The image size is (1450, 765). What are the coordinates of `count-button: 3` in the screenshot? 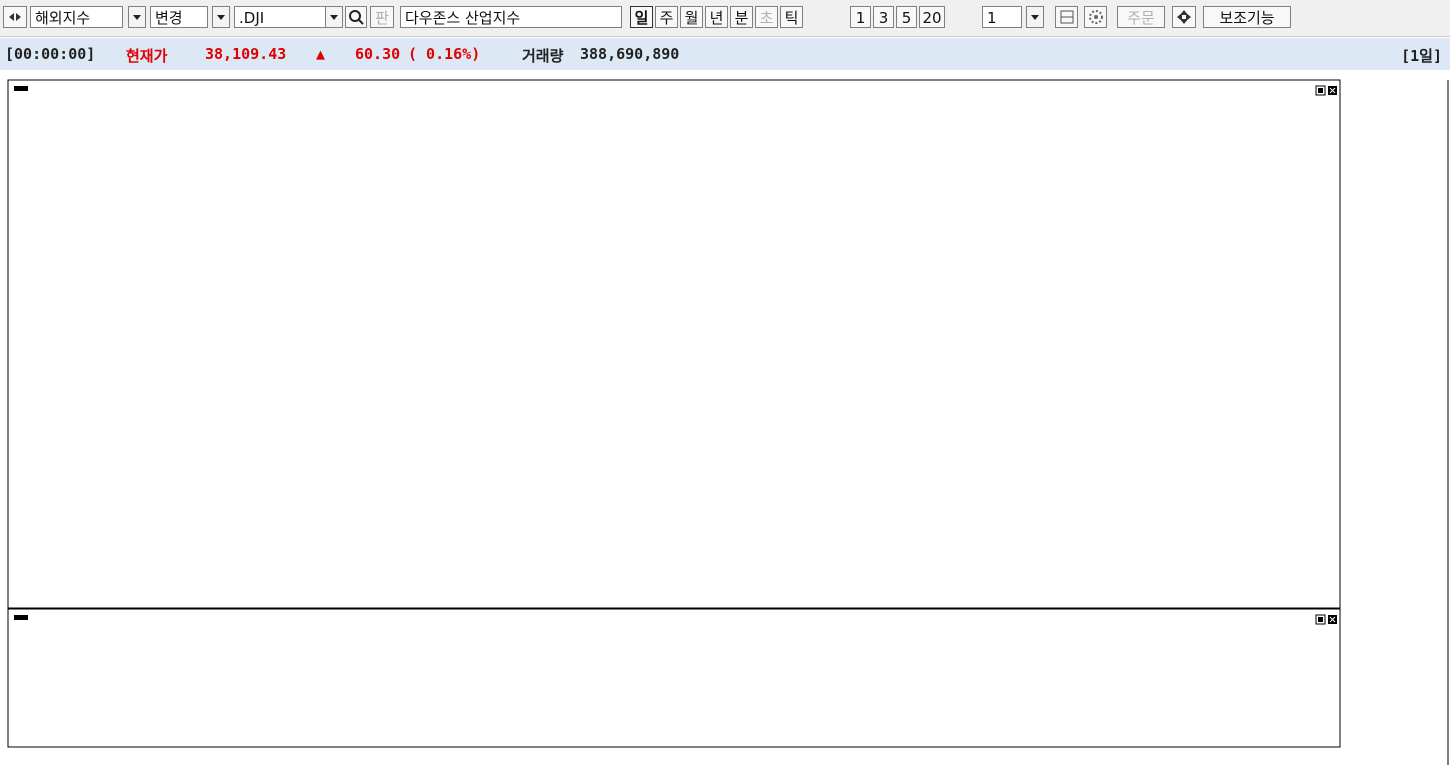 It's located at (883, 17).